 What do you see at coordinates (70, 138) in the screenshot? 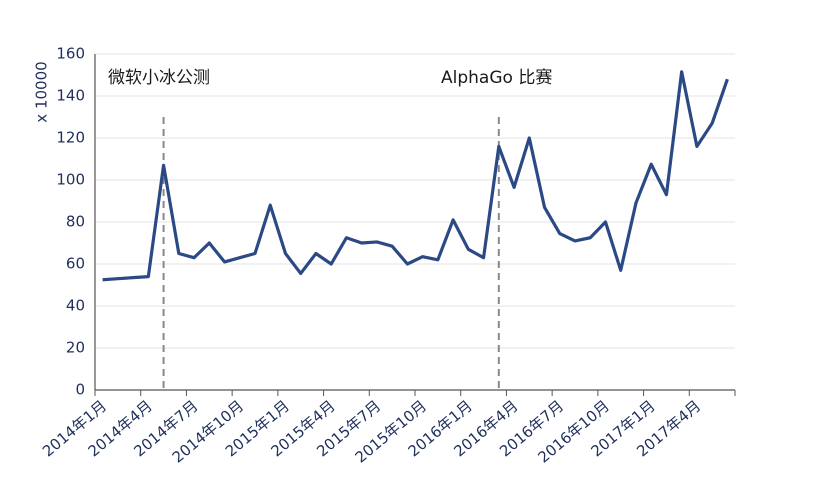
I see `y-tick-label: 120` at bounding box center [70, 138].